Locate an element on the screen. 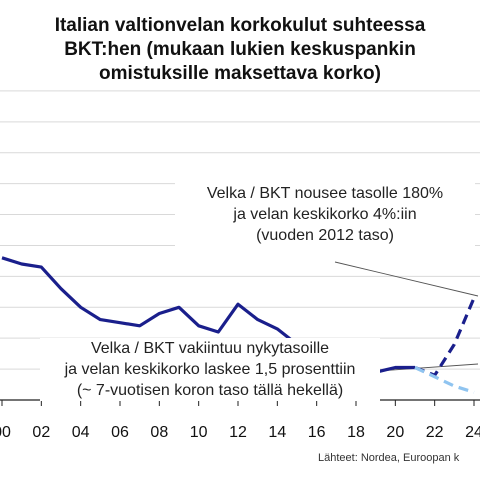  x-tick-label: 08 is located at coordinates (159, 432).